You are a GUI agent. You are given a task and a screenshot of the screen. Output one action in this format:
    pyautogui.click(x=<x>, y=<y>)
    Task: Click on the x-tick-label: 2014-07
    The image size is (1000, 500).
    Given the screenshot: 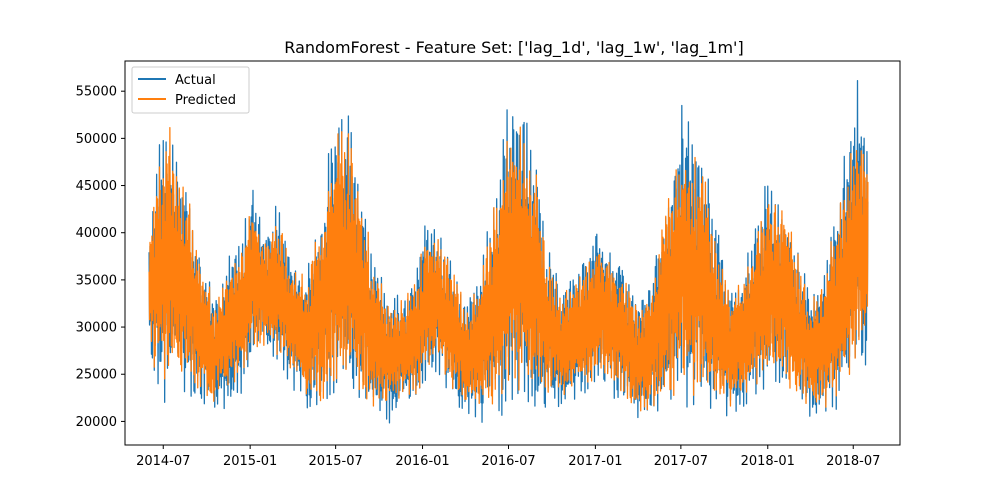 What is the action you would take?
    pyautogui.click(x=163, y=461)
    